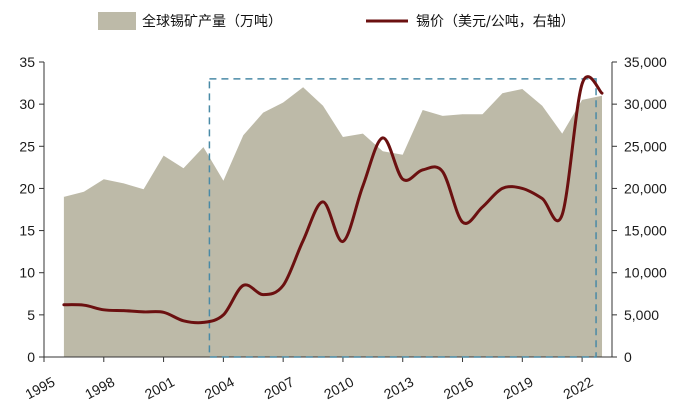 This screenshot has height=414, width=700. I want to click on right-tick-label: 20,000, so click(645, 188).